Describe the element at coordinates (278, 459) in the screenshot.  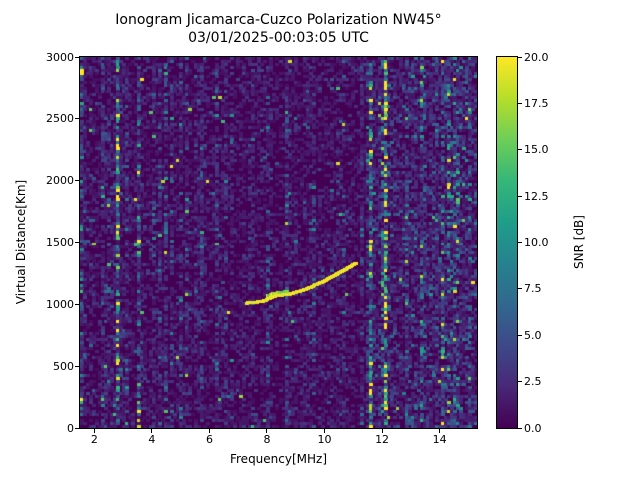
I see `x-axis-label: Frequency[MHz]` at that location.